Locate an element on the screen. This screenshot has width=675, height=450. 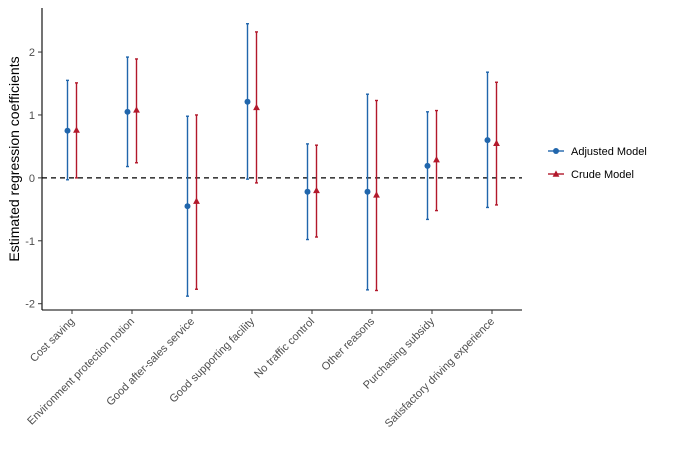
y-axis-title: Estimated regression coefficients is located at coordinates (14, 158).